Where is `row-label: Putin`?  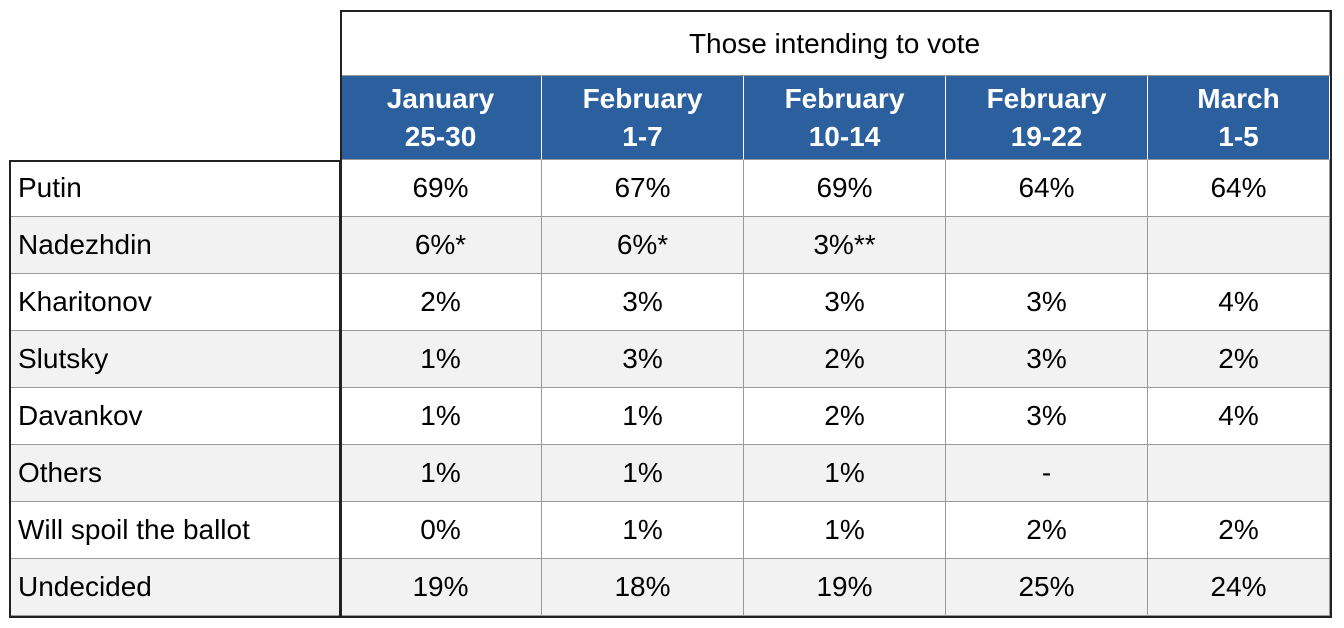
row-label: Putin is located at coordinates (175, 188).